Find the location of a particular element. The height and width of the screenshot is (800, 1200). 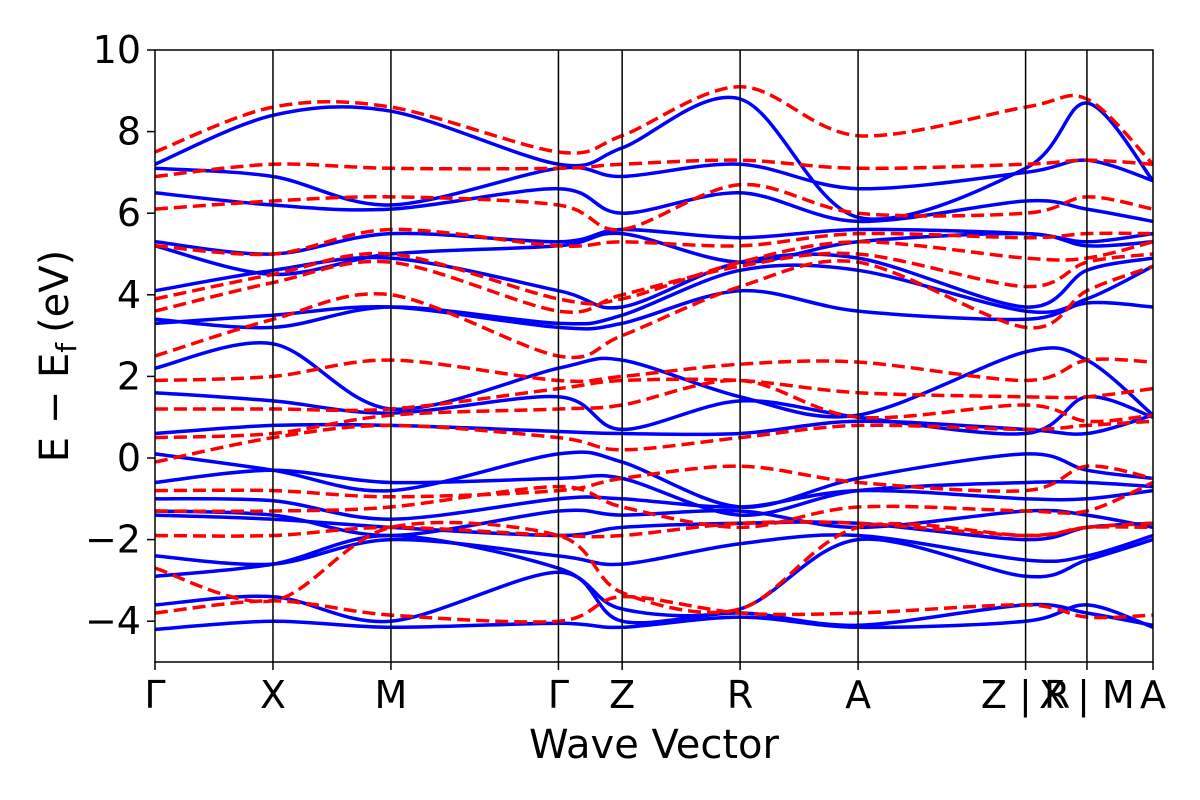

x-tick-label: X | M is located at coordinates (1087, 695).